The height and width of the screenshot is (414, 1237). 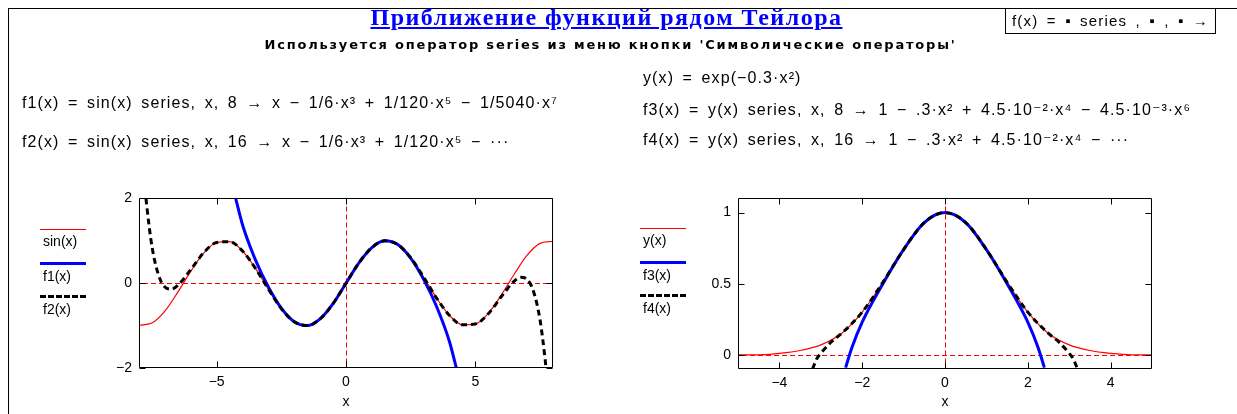 I want to click on y-tick-label: 2, so click(x=128, y=197).